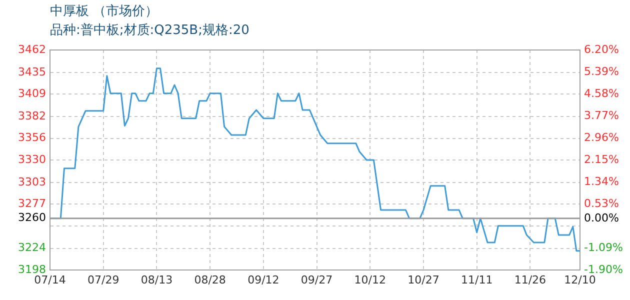 The image size is (630, 300). Describe the element at coordinates (32, 137) in the screenshot. I see `y-tick-label: 3356` at that location.